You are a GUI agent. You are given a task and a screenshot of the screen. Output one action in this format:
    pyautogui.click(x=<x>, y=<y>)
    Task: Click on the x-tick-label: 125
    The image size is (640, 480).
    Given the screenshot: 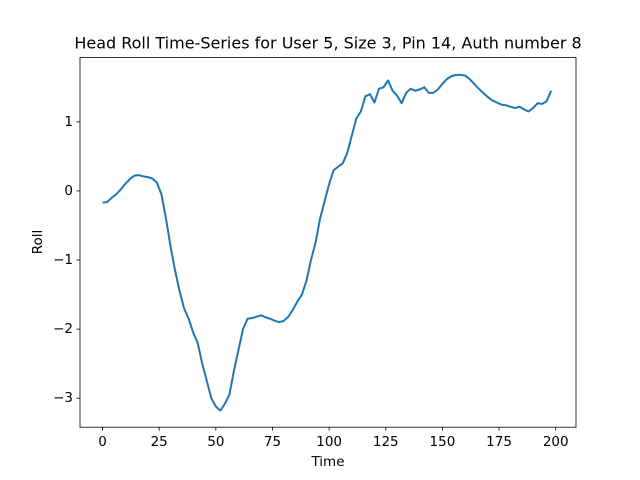 What is the action you would take?
    pyautogui.click(x=386, y=442)
    